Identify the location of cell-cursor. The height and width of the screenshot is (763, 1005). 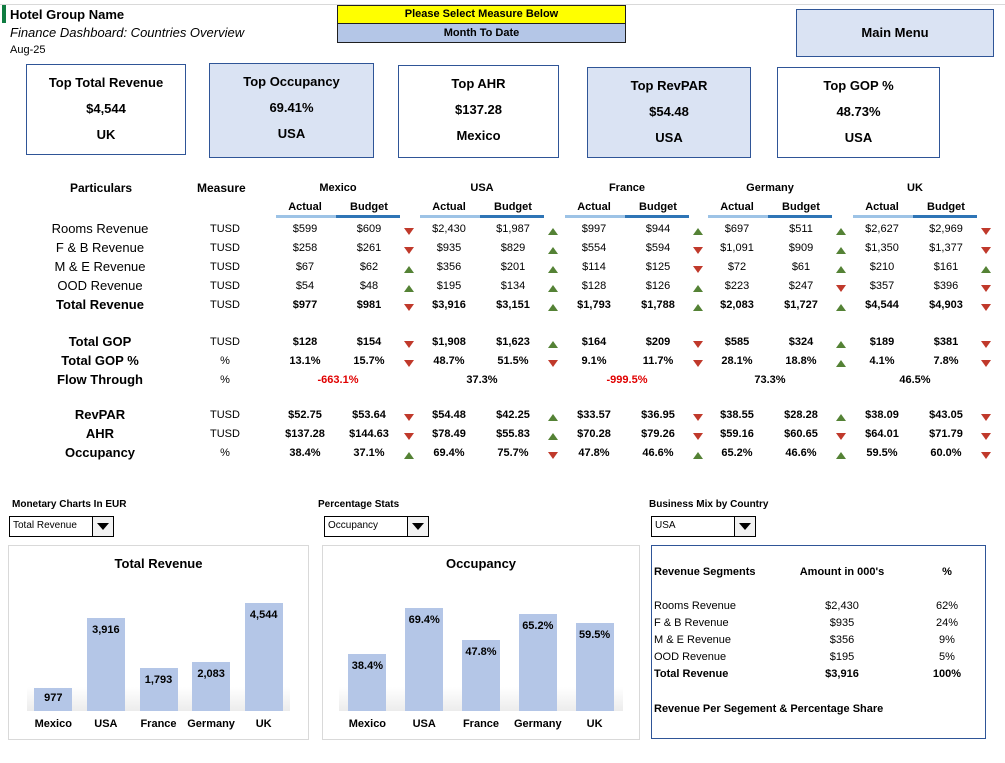
(4, 14).